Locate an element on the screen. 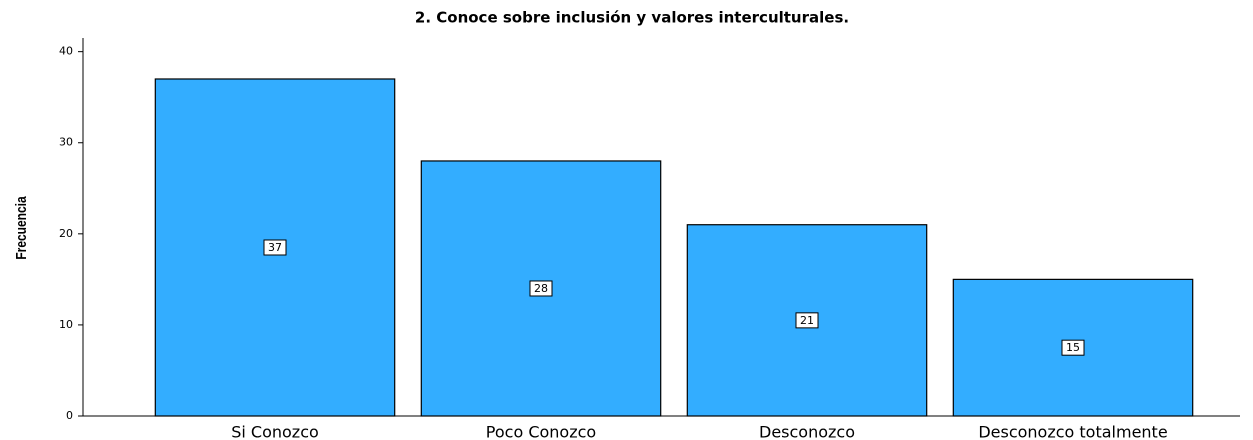  y-tick-label: 40 is located at coordinates (66, 51).